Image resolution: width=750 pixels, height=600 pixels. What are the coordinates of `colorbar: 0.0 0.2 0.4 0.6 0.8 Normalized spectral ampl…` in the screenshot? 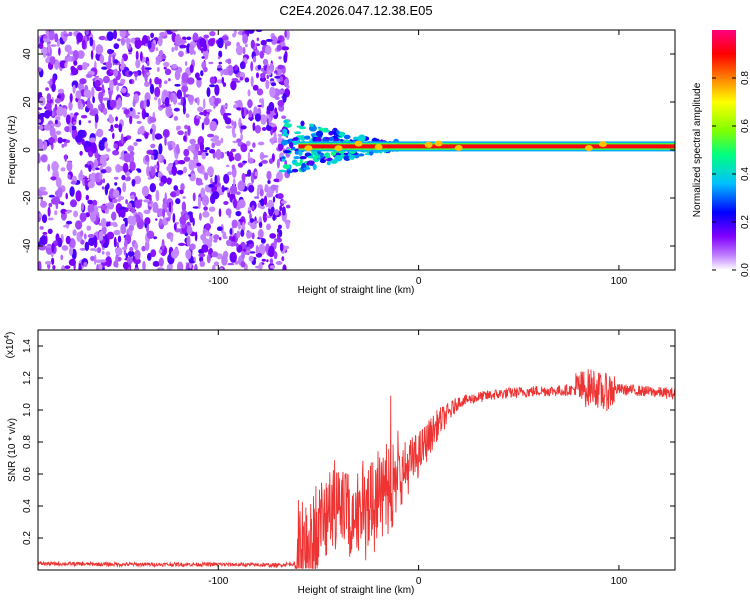 It's located at (721, 153).